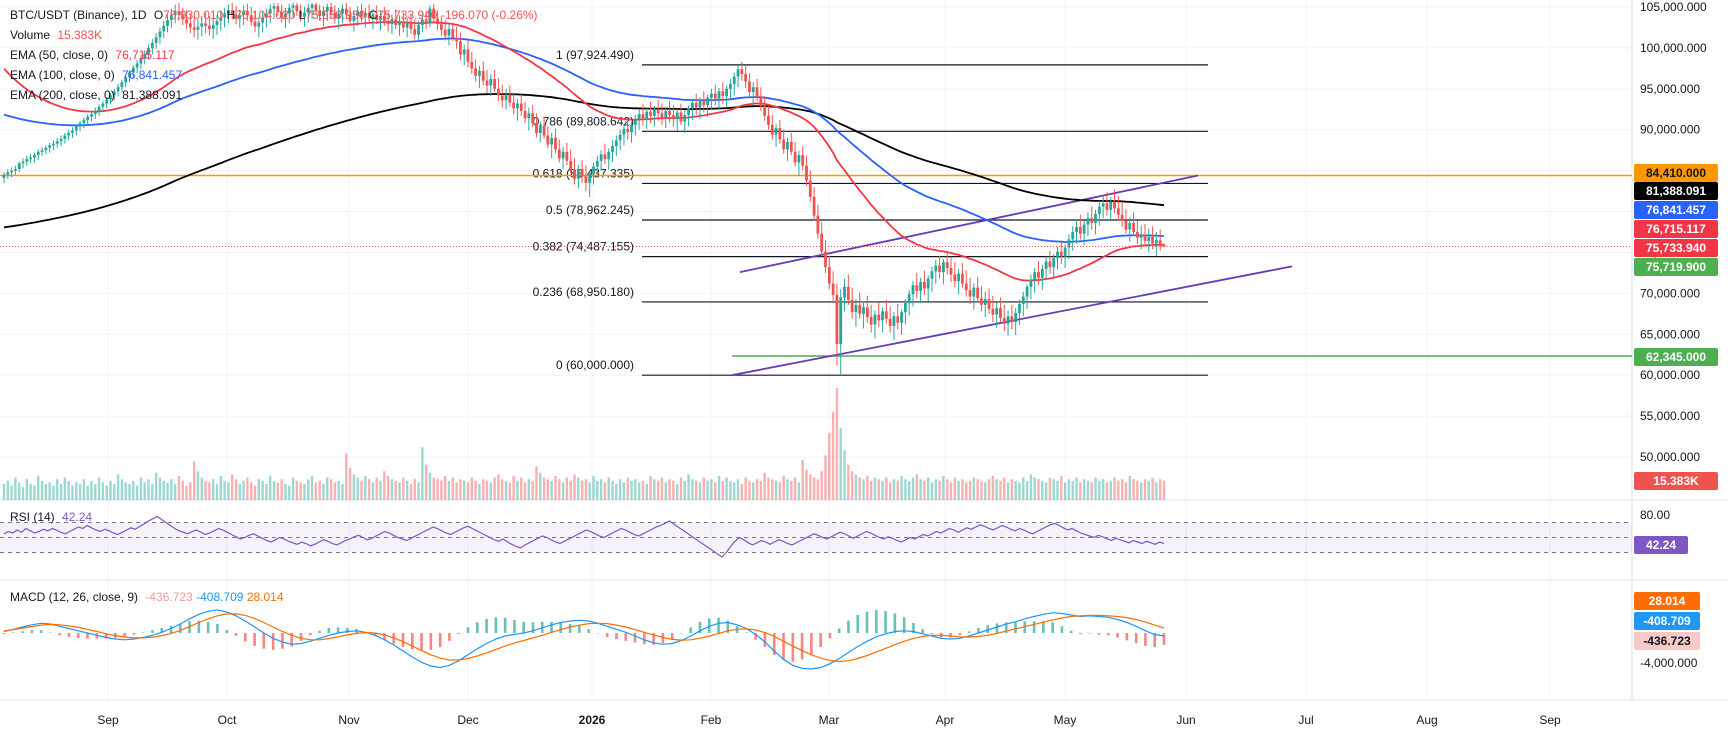 The height and width of the screenshot is (735, 1728). I want to click on time-axis-label: Oct, so click(227, 720).